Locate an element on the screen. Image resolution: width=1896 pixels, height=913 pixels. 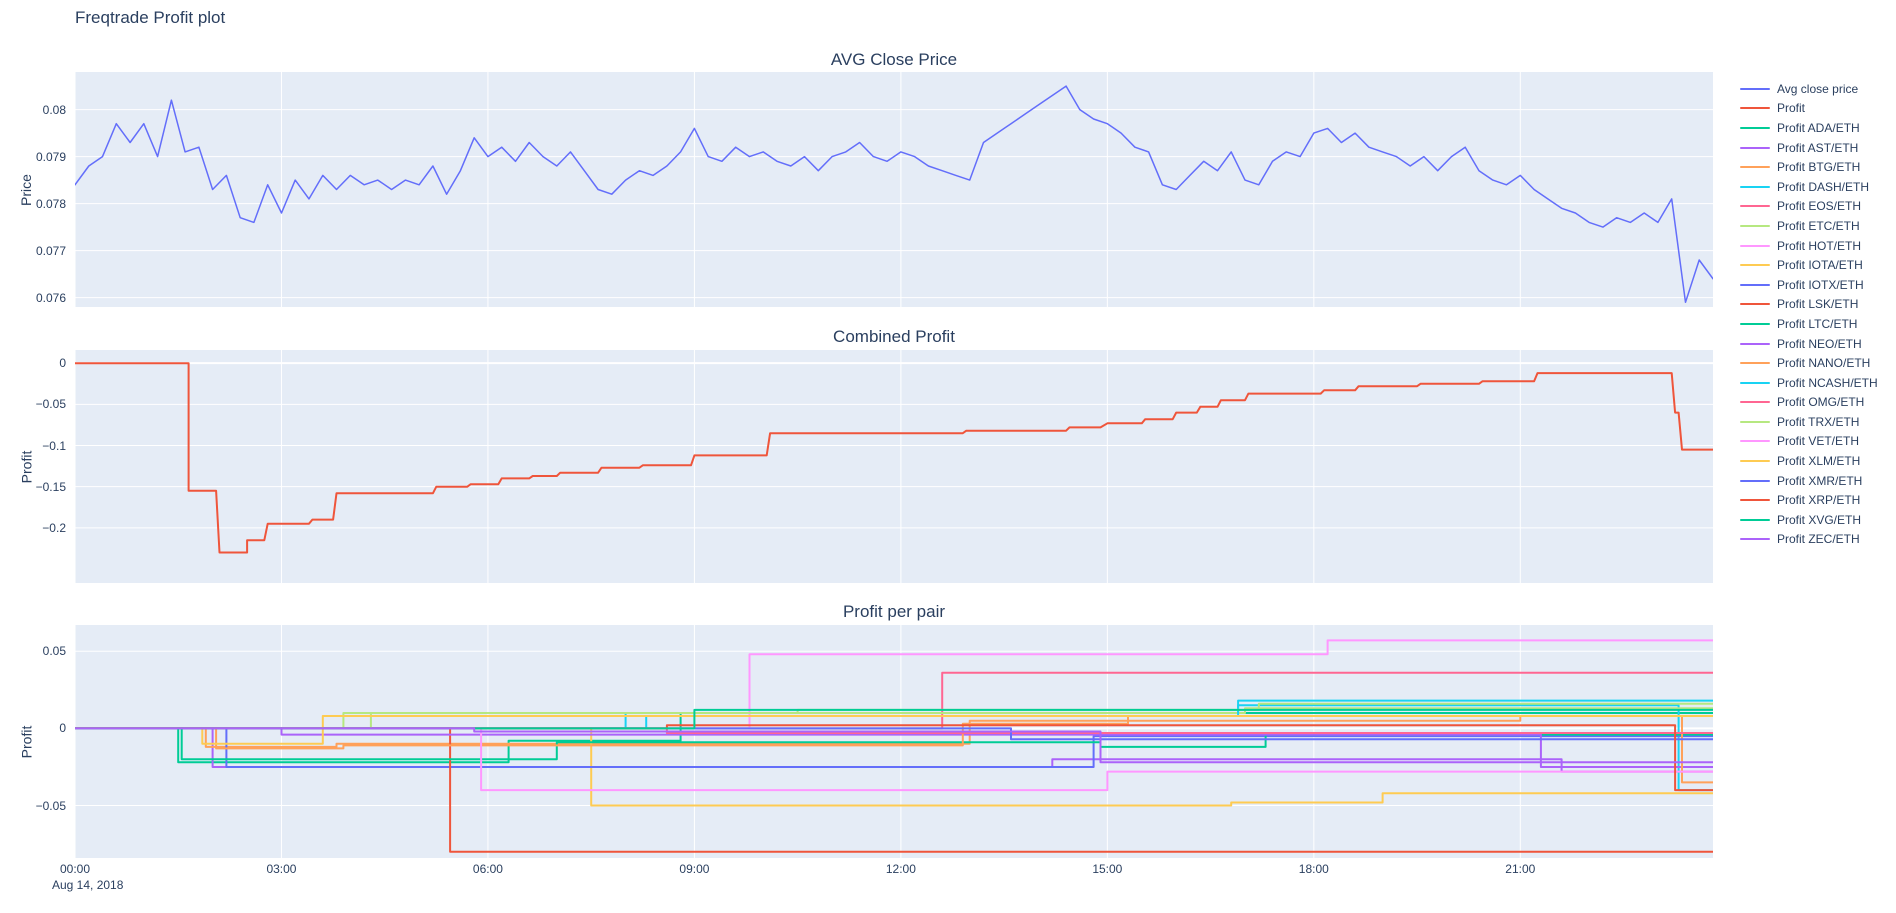
legend-label: Profit XVG/ETH is located at coordinates (1819, 519).